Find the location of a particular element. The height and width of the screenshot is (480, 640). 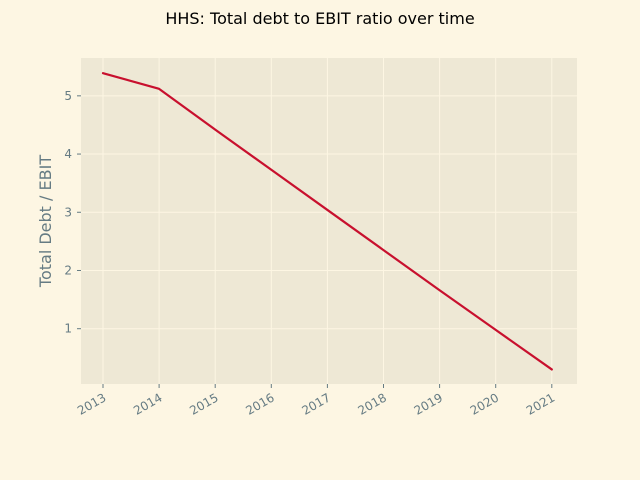

y-axis: 1 2 3 4 5 is located at coordinates (72, 212).